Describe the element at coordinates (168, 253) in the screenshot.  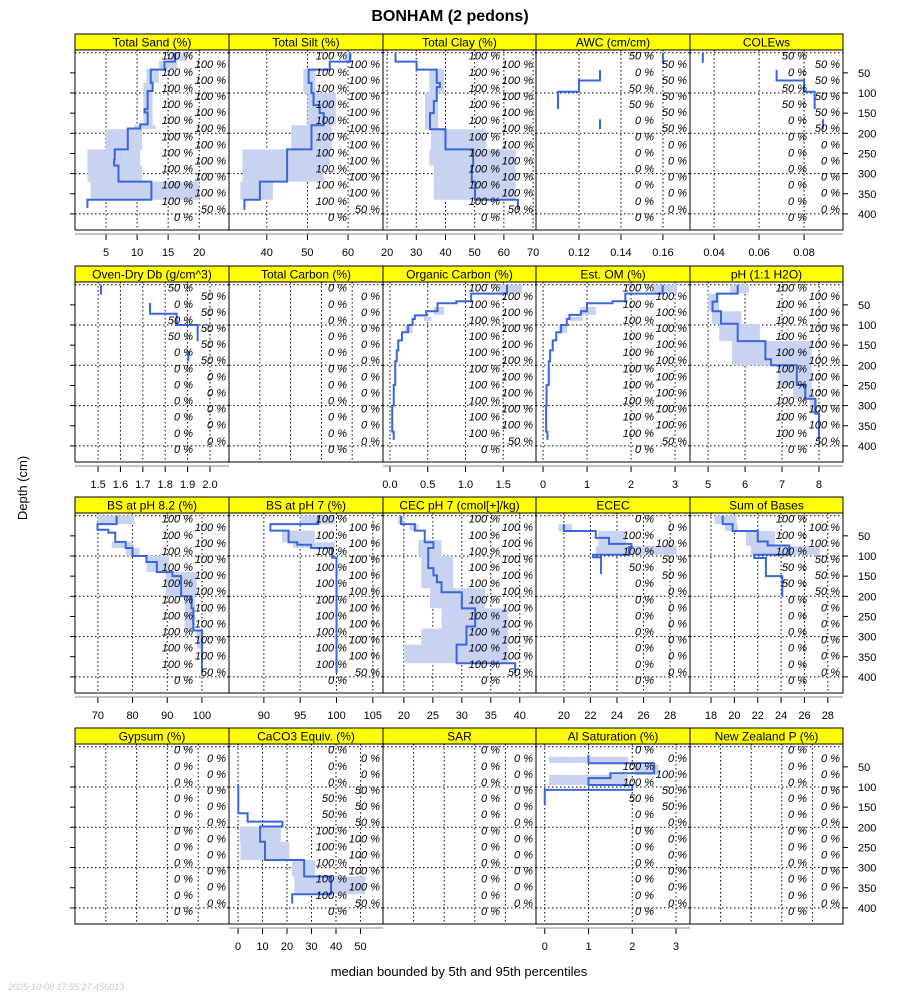
I see `x-tick-label: 15` at that location.